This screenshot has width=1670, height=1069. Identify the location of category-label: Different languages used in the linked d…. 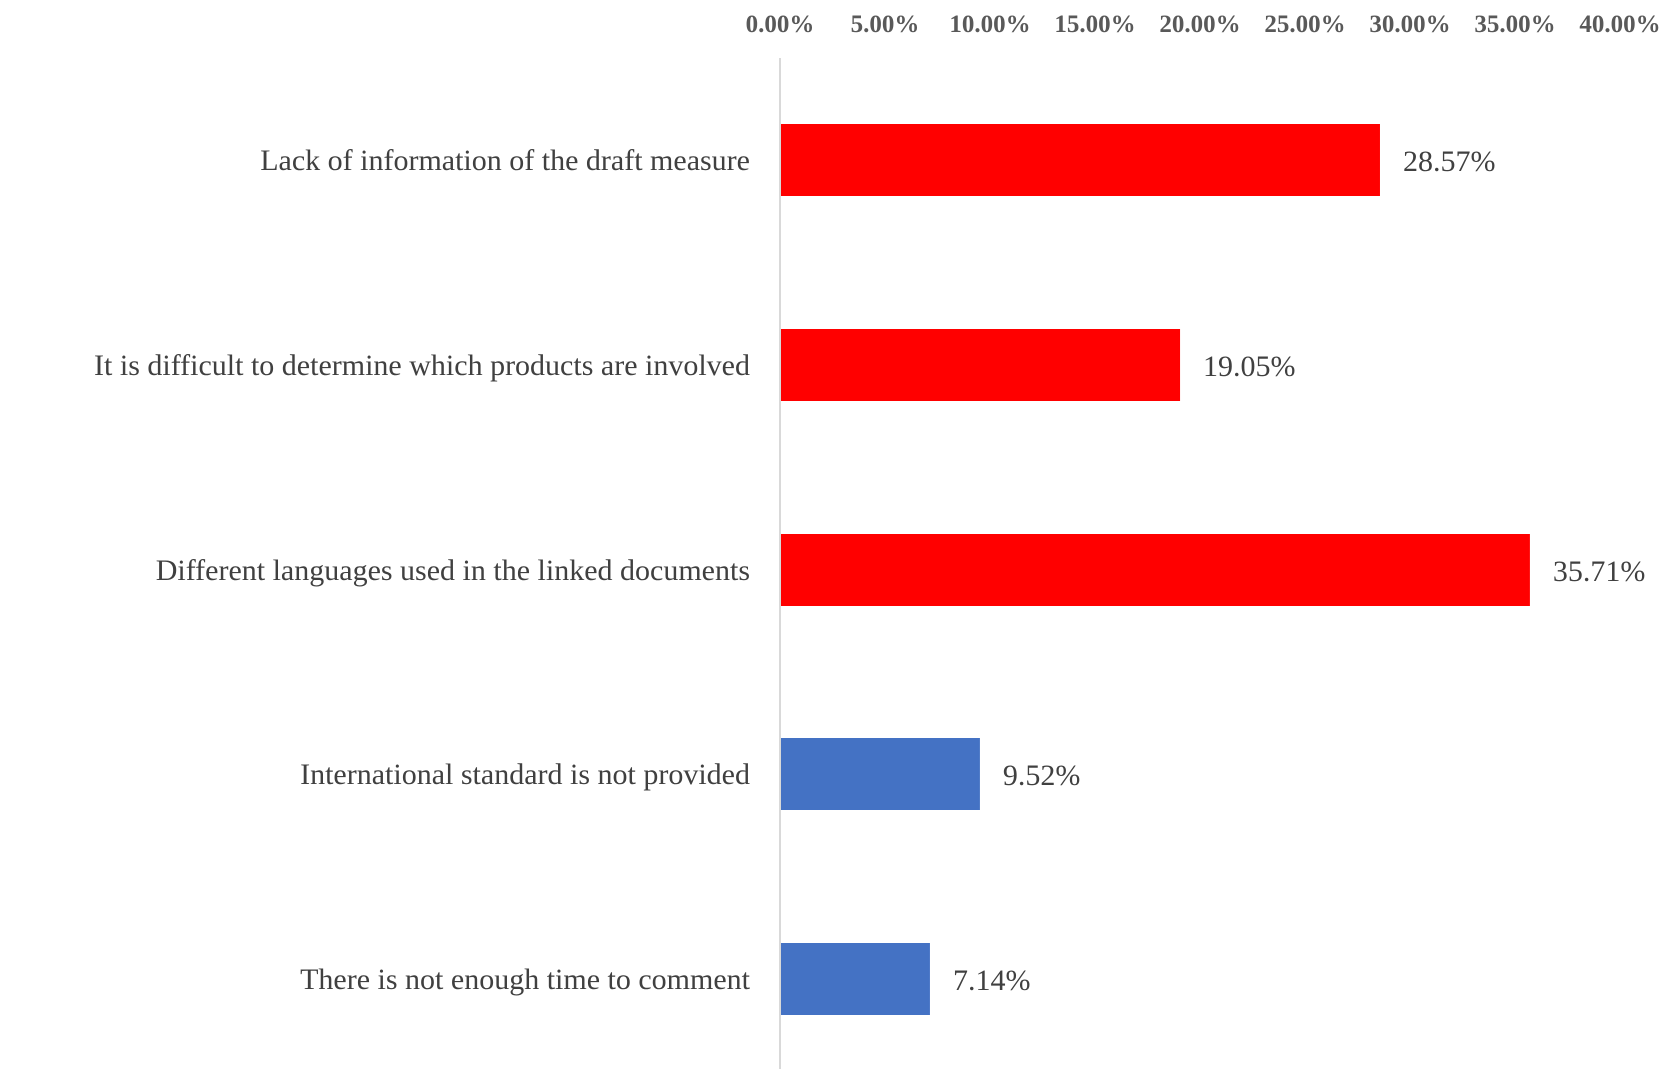
(453, 570).